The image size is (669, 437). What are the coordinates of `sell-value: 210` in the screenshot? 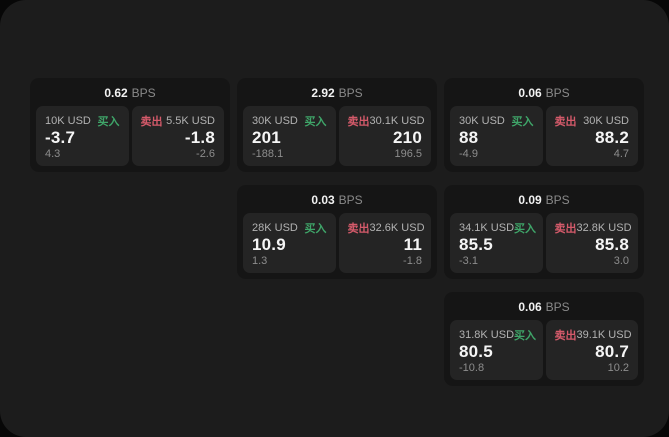 It's located at (407, 138).